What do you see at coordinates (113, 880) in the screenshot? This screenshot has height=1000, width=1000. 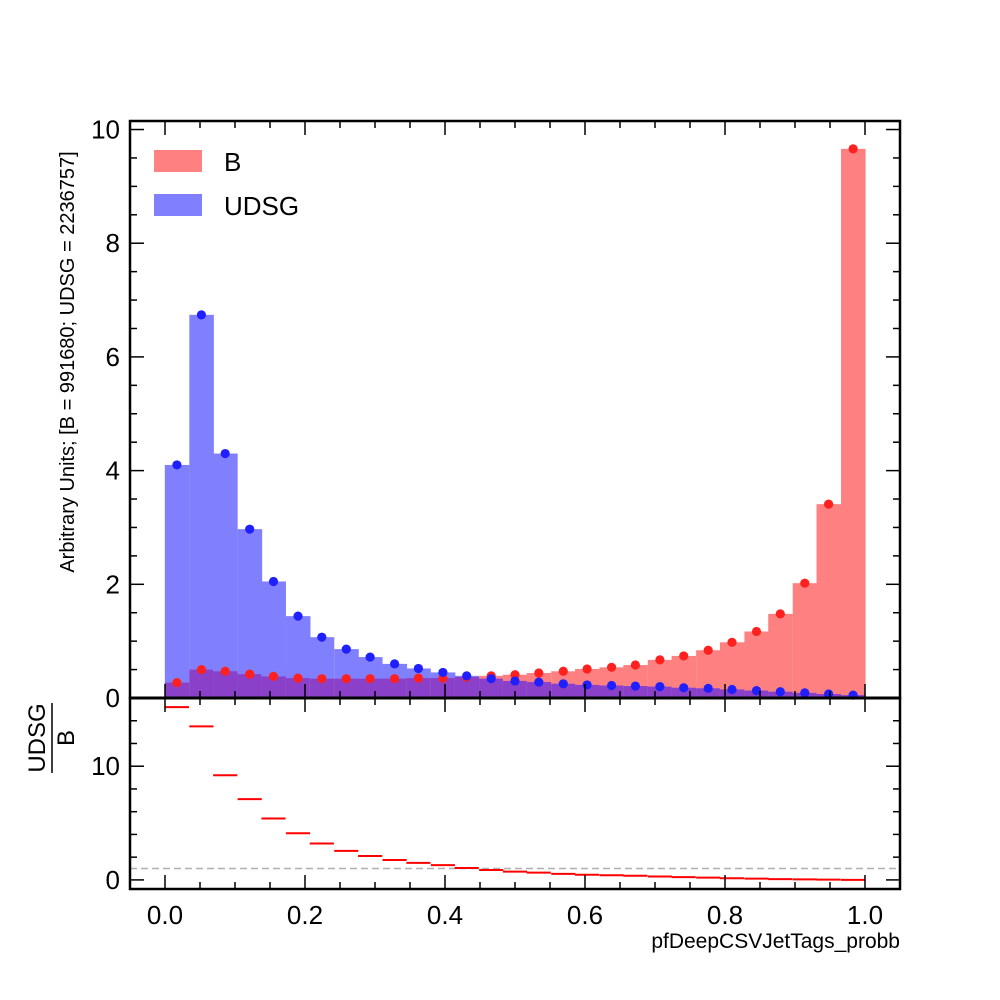 I see `ratio-y-tick-label: 0` at bounding box center [113, 880].